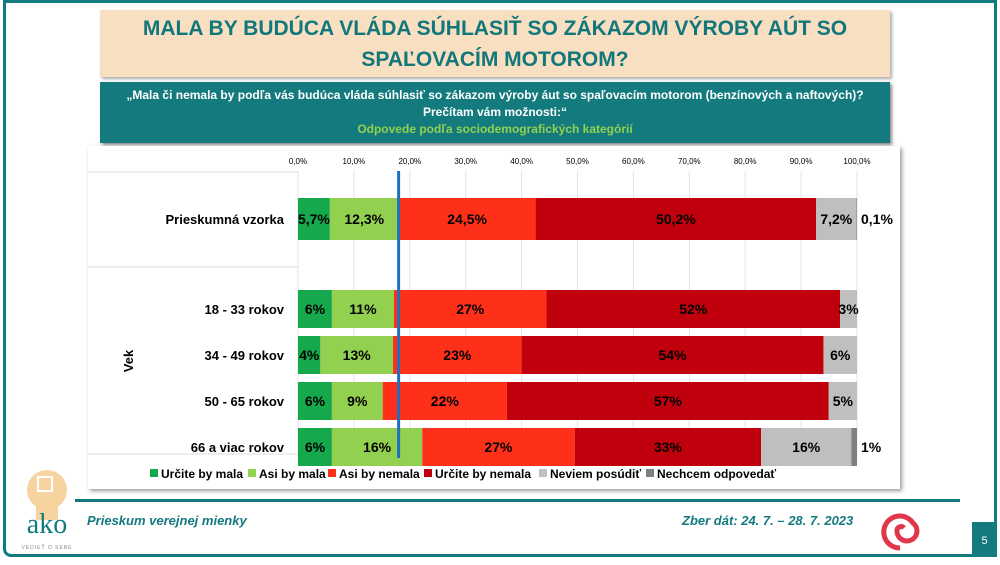 The height and width of the screenshot is (565, 1000). Describe the element at coordinates (202, 474) in the screenshot. I see `legend-label: Určite by mala` at that location.